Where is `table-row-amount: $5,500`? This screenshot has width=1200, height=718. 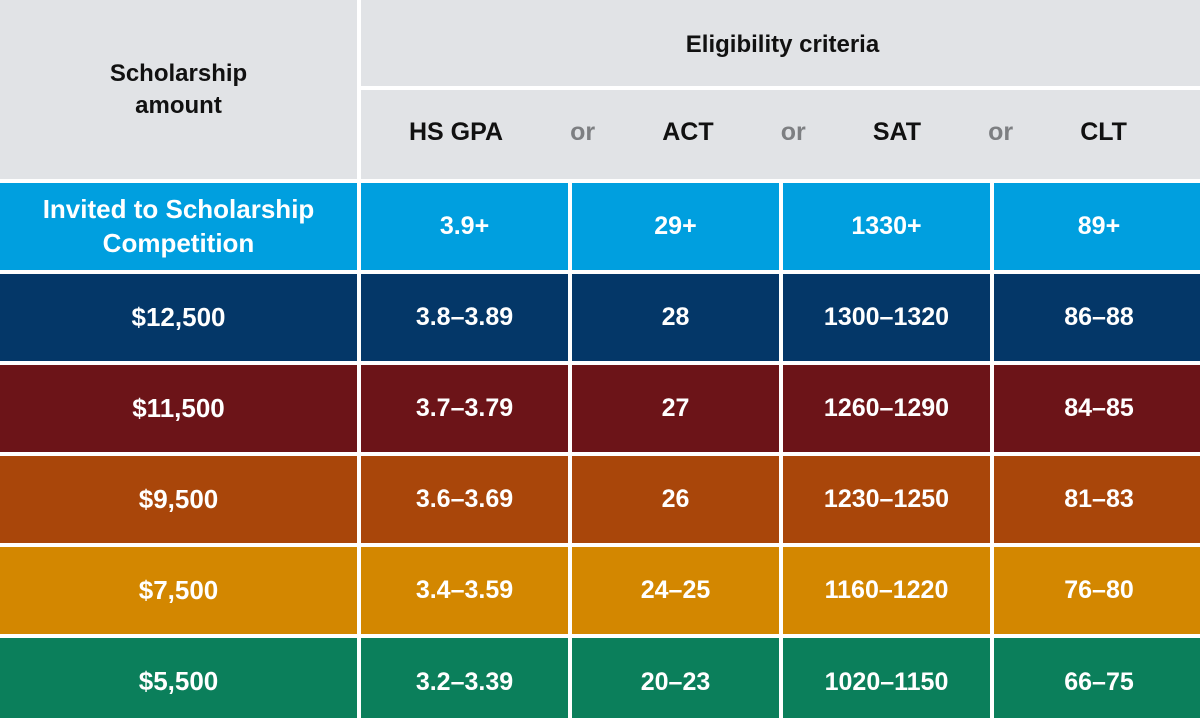 table-row-amount: $5,500 is located at coordinates (178, 678).